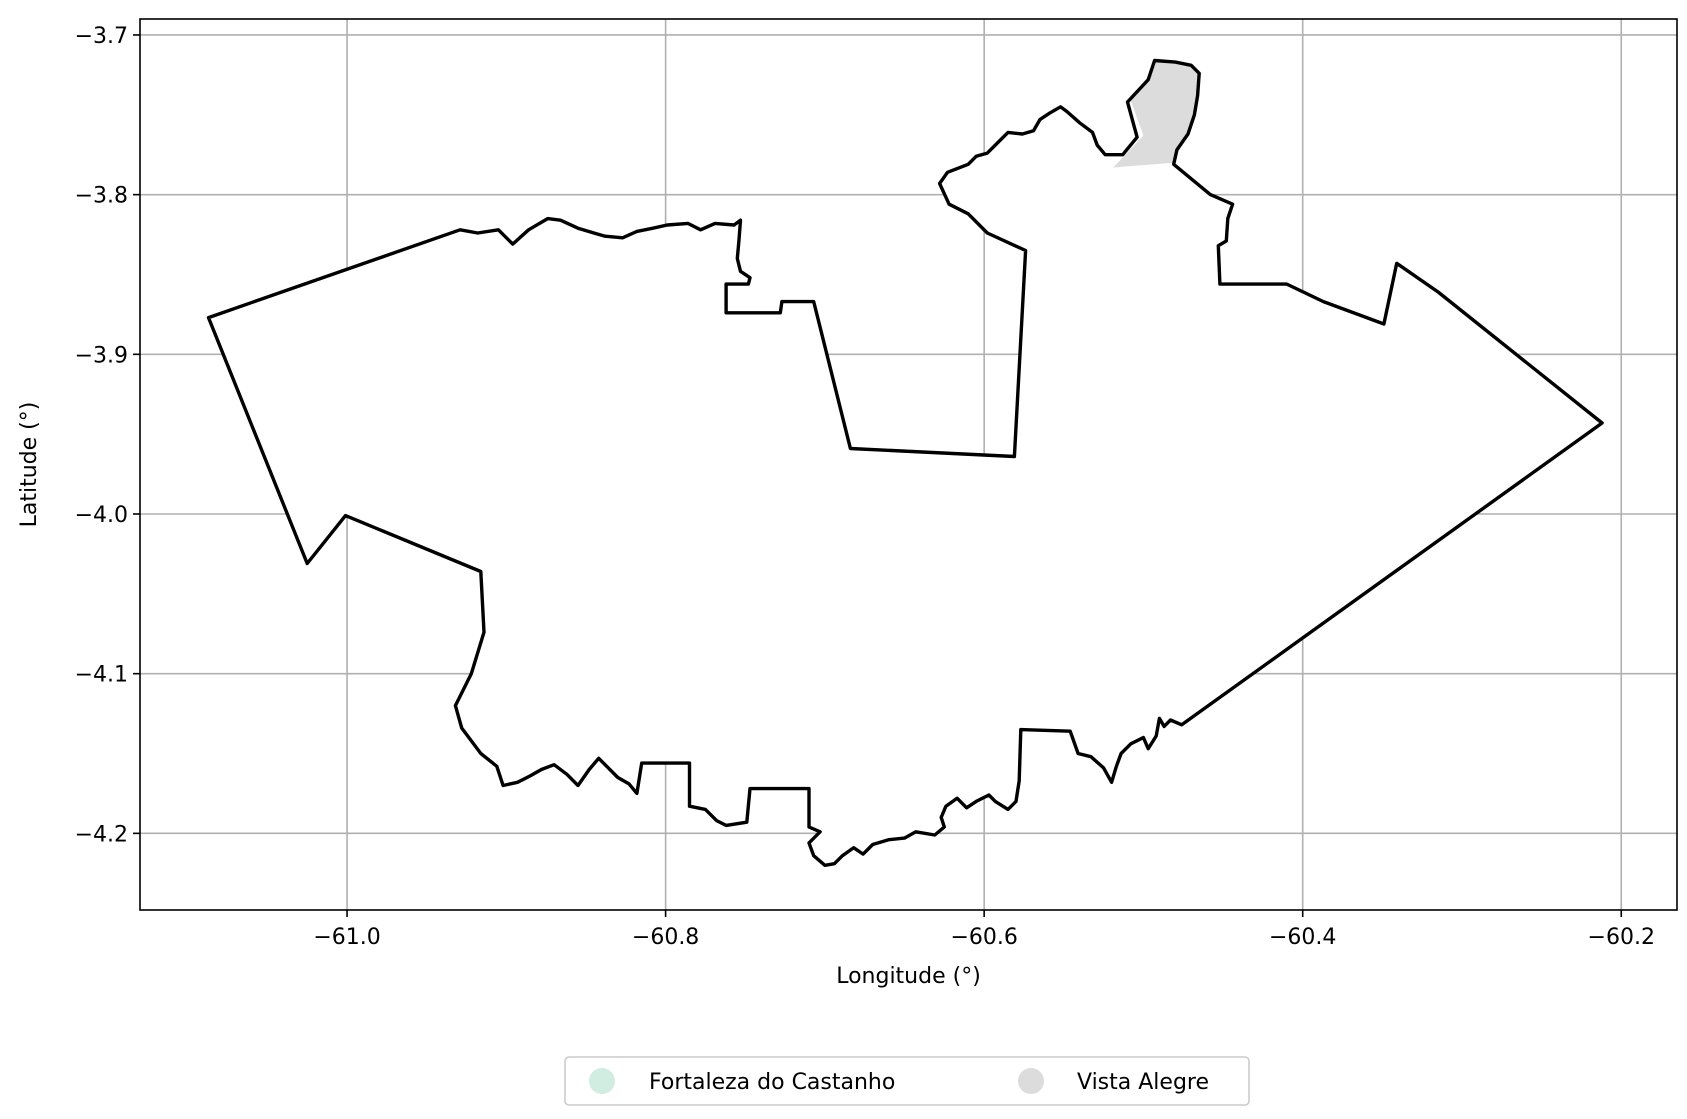 This screenshot has height=1119, width=1687. I want to click on legend-box, so click(907, 1081).